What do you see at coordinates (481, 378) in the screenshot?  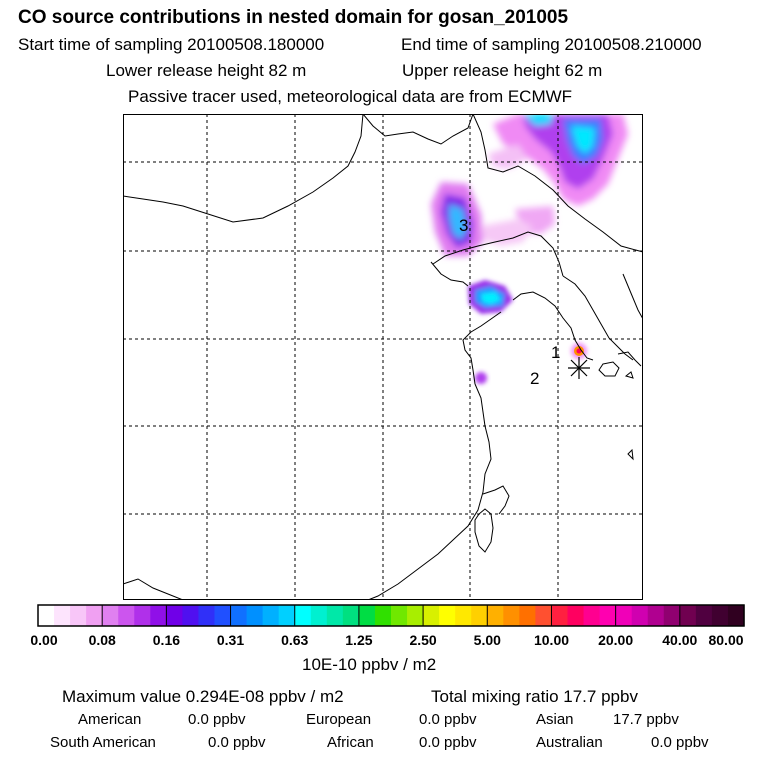 I see `plume-small` at bounding box center [481, 378].